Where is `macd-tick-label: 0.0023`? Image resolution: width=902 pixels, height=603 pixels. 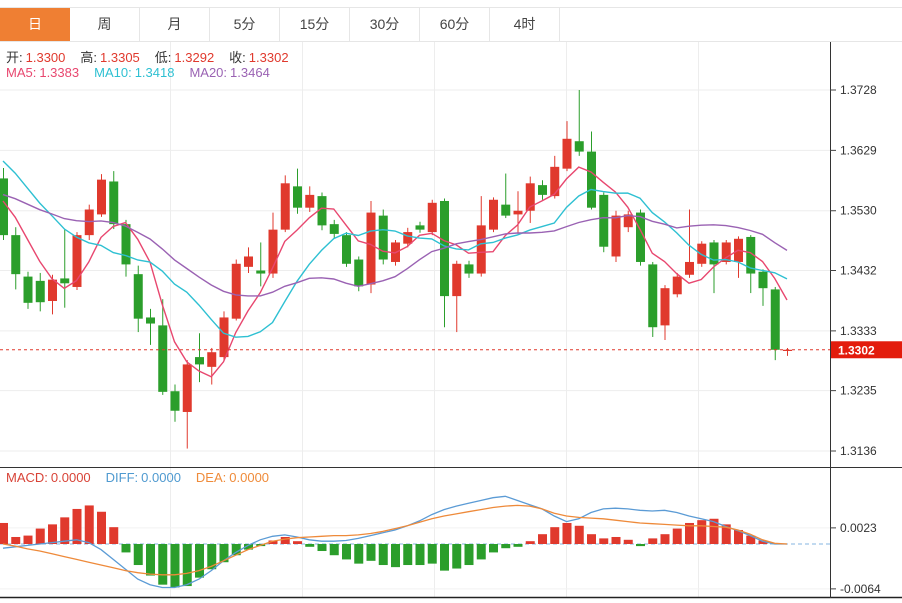
macd-tick-label: 0.0023 is located at coordinates (858, 528).